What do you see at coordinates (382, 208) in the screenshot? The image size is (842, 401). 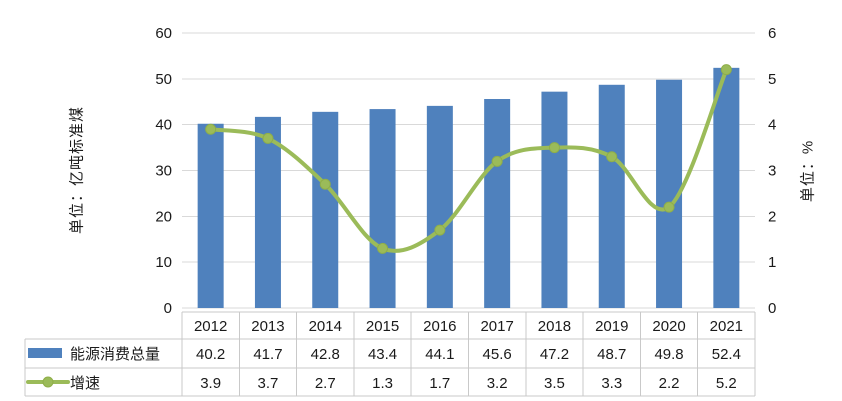 I see `bar-2015` at bounding box center [382, 208].